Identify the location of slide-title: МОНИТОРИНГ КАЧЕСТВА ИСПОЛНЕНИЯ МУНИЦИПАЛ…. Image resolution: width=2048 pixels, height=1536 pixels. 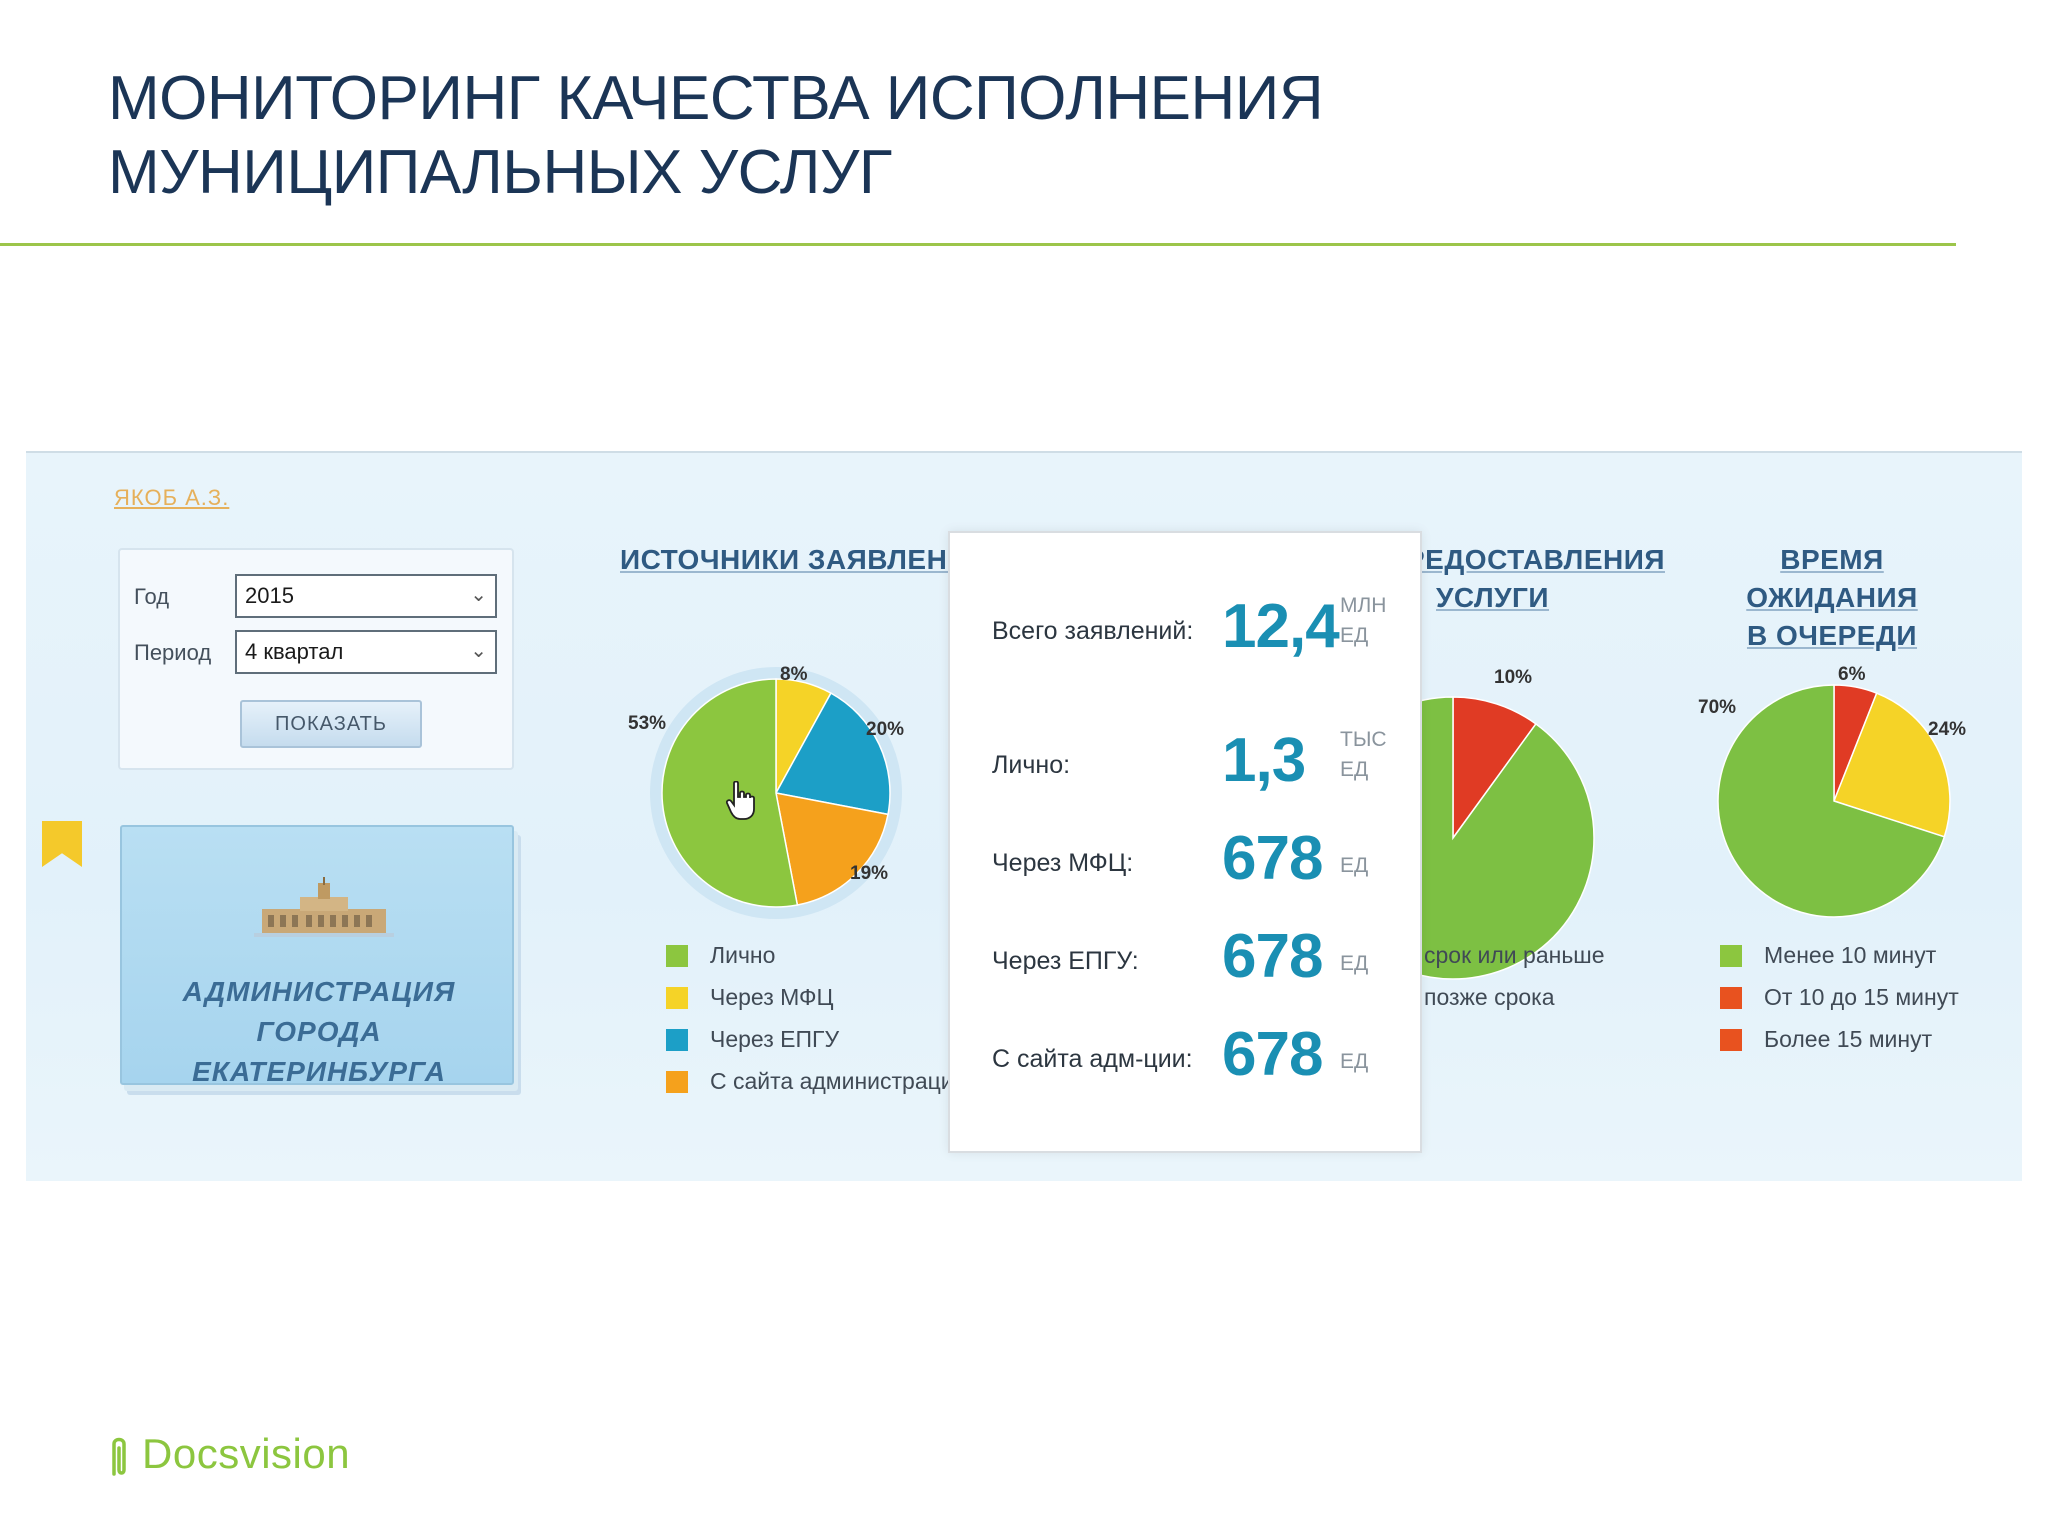
(758, 136).